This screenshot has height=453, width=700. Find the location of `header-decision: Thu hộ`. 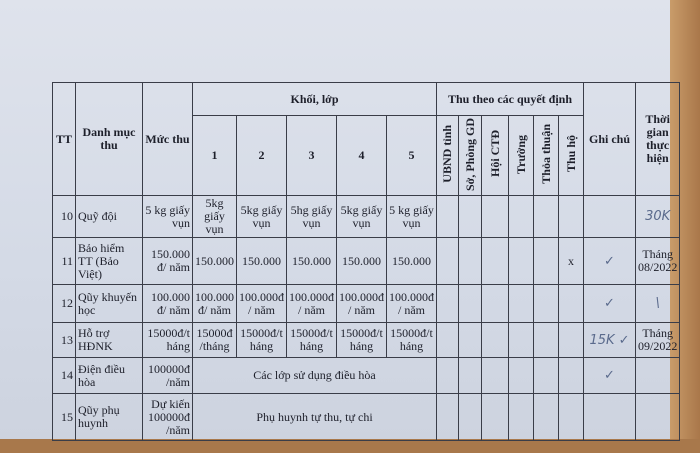

header-decision: Thu hộ is located at coordinates (571, 155).